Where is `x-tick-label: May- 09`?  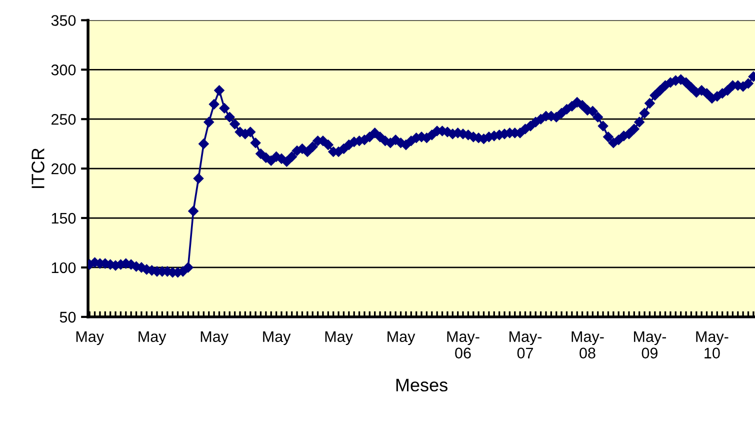 x-tick-label: May- 09 is located at coordinates (650, 344).